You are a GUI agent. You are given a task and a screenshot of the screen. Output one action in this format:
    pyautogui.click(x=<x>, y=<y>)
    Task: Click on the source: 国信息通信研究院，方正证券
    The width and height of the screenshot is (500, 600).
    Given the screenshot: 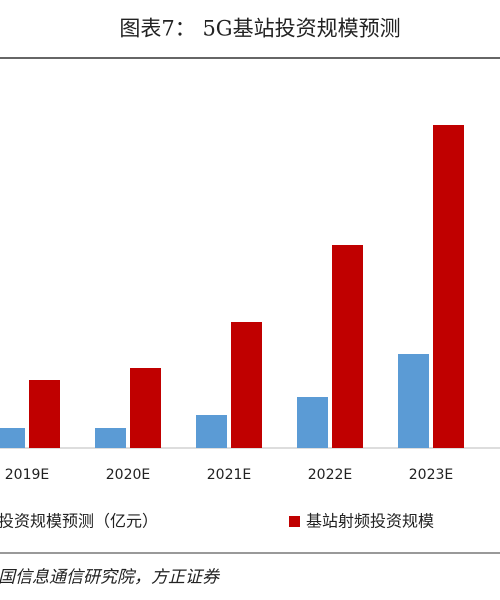 What is the action you would take?
    pyautogui.click(x=110, y=578)
    